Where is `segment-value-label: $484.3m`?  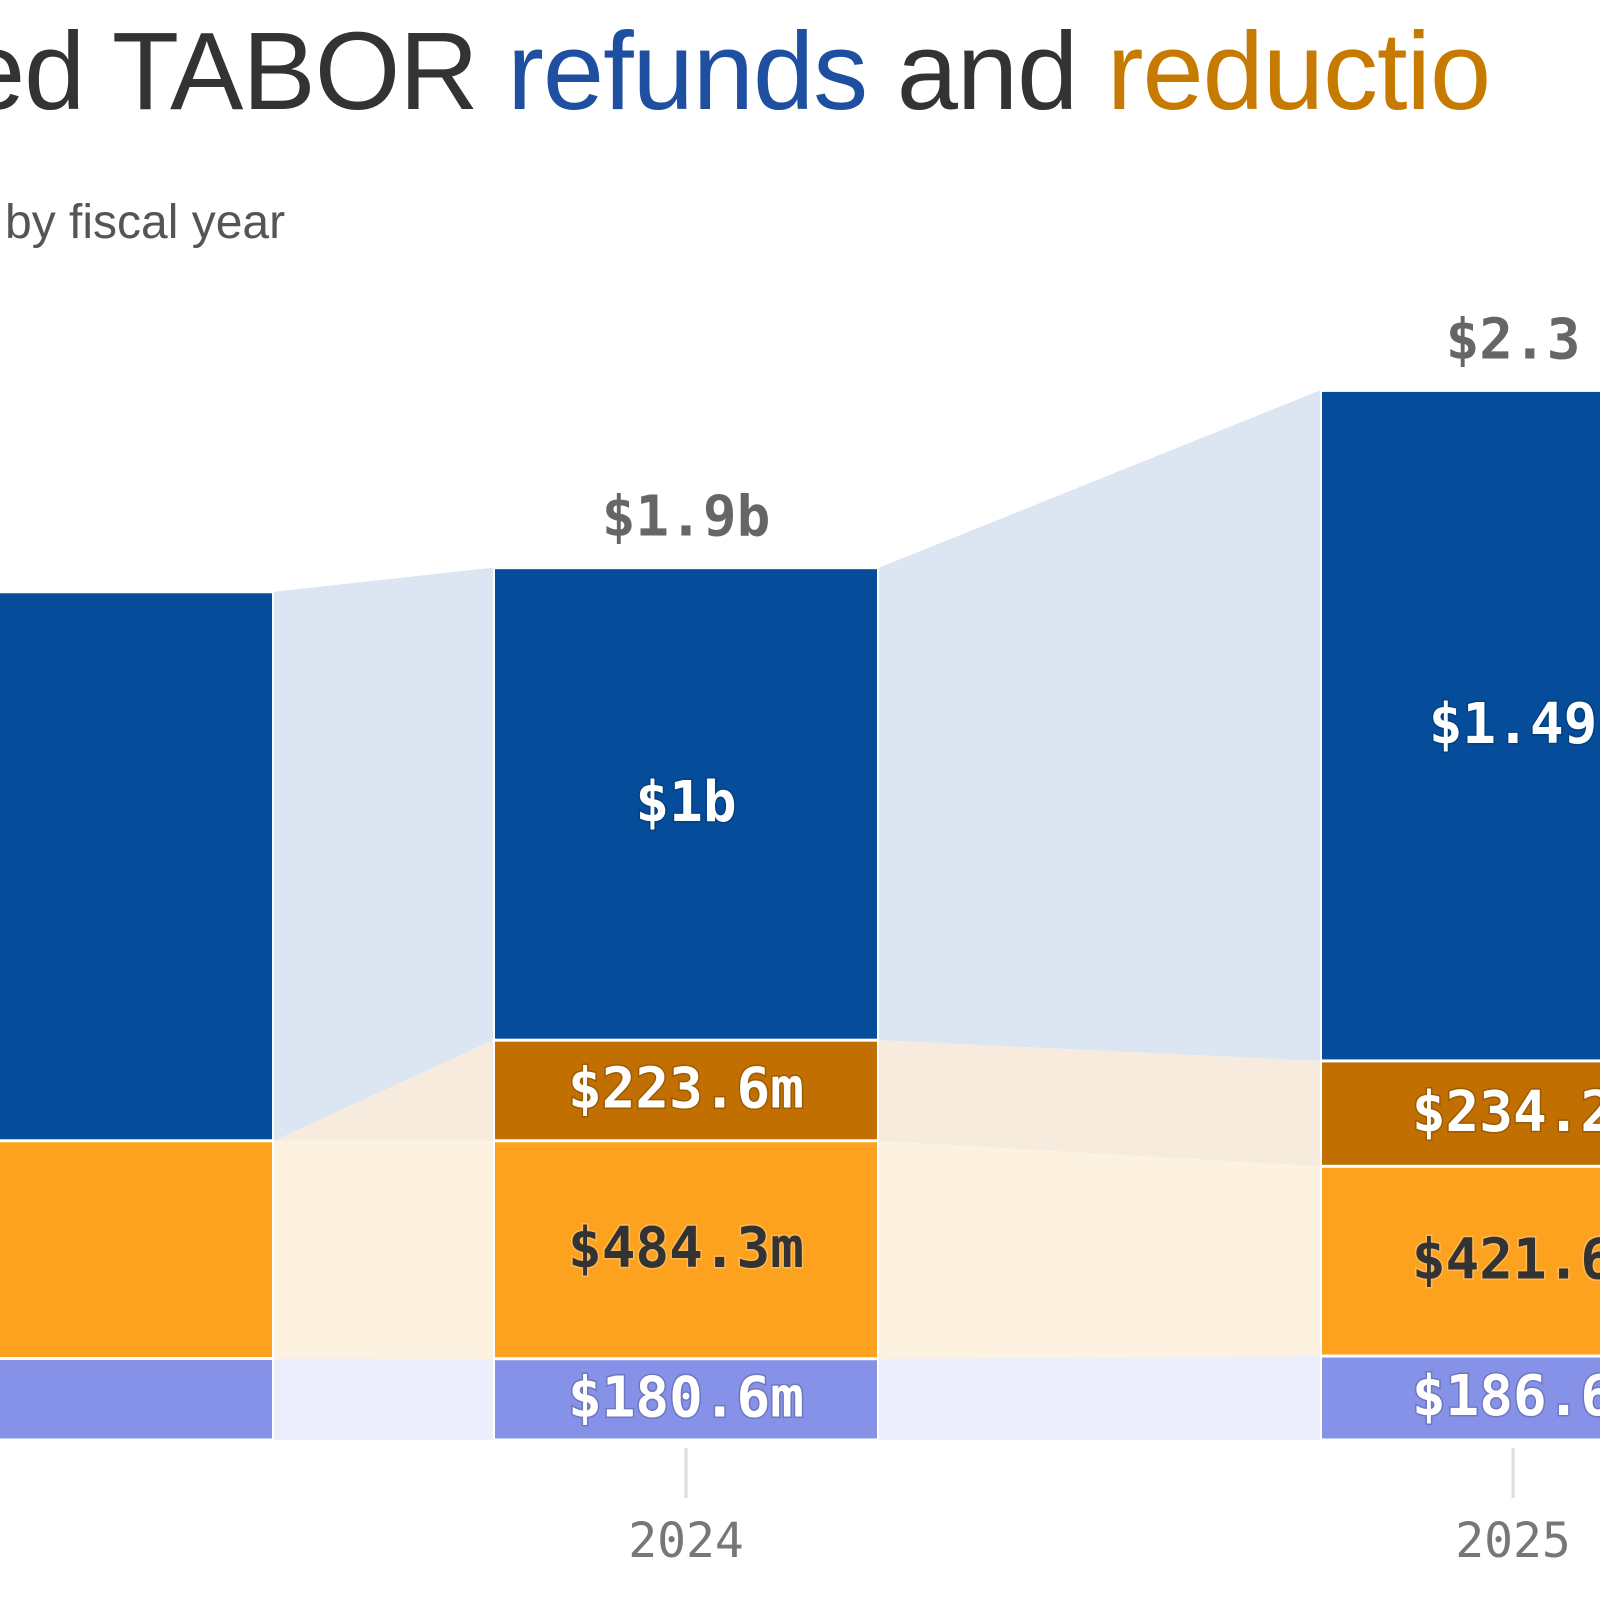
segment-value-label: $484.3m is located at coordinates (686, 1248).